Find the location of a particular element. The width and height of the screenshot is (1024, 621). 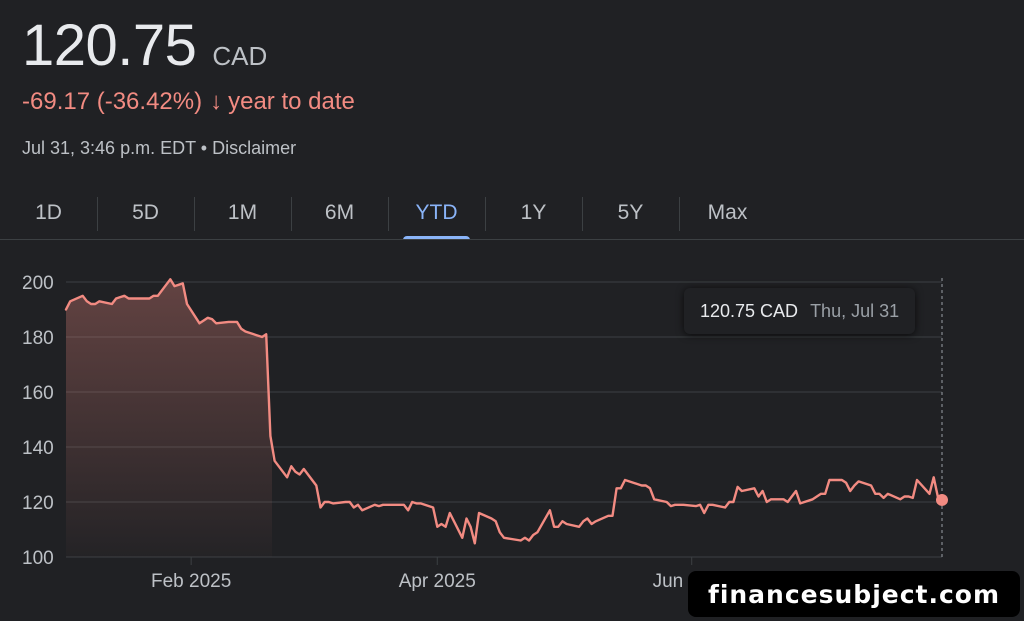

tab-1y: 1Y is located at coordinates (533, 216).